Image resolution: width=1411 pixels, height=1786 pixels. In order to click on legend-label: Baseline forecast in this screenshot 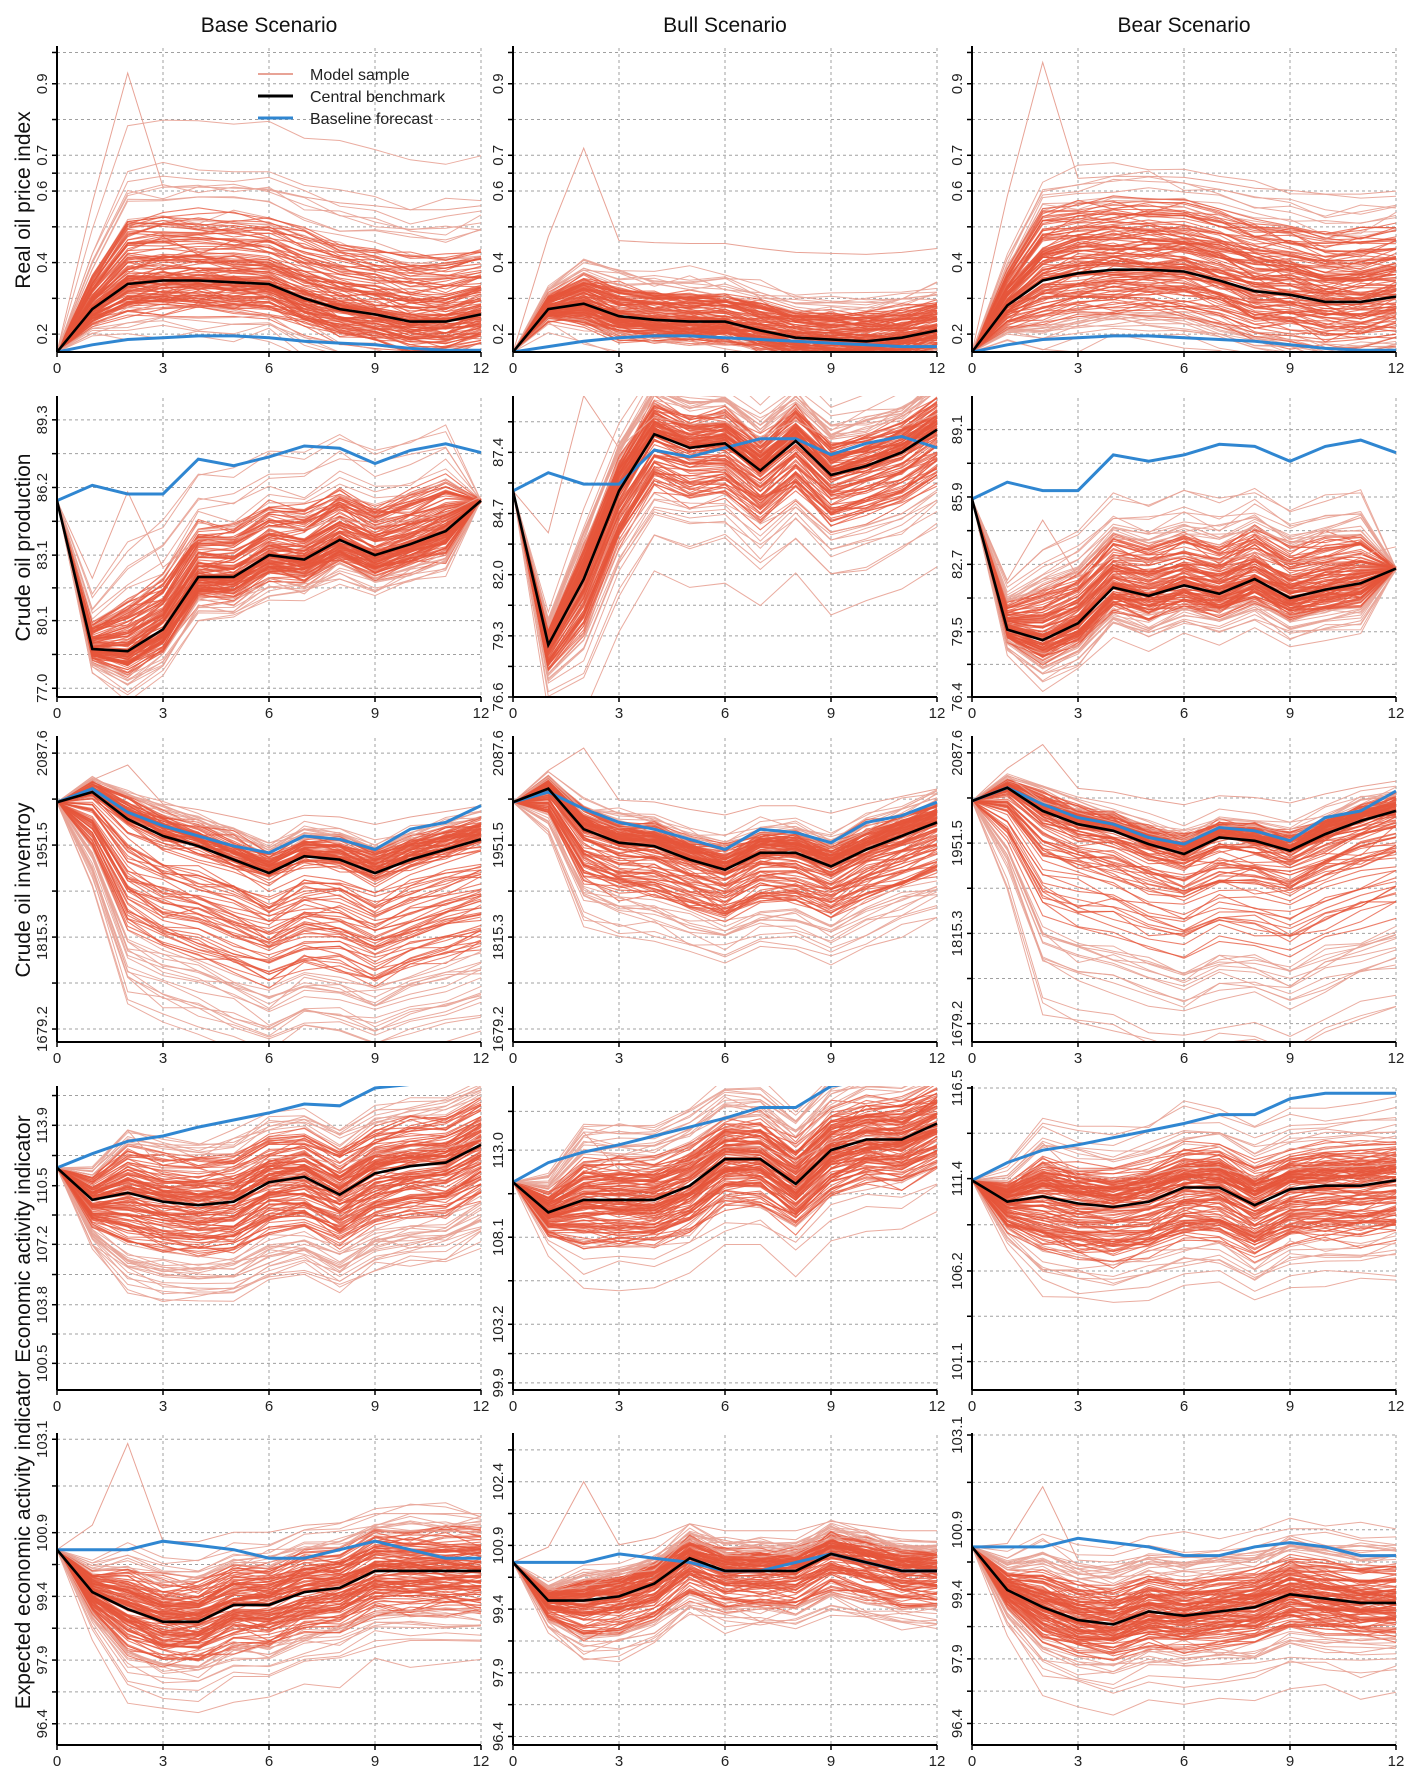, I will do `click(371, 119)`.